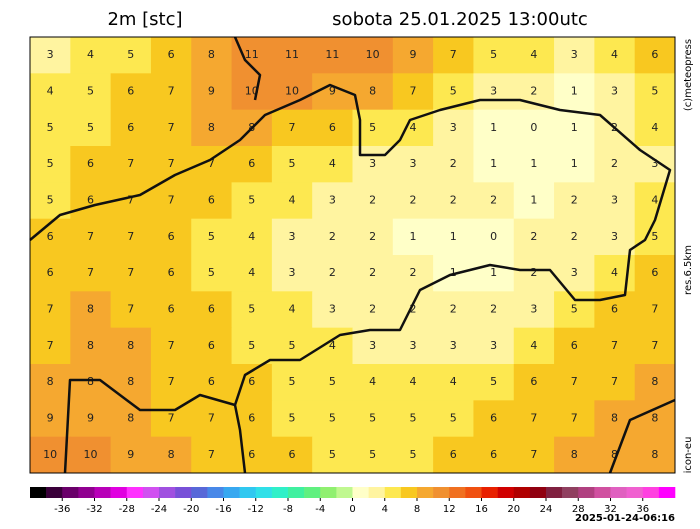  Describe the element at coordinates (578, 509) in the screenshot. I see `colorbar-label: 28` at that location.